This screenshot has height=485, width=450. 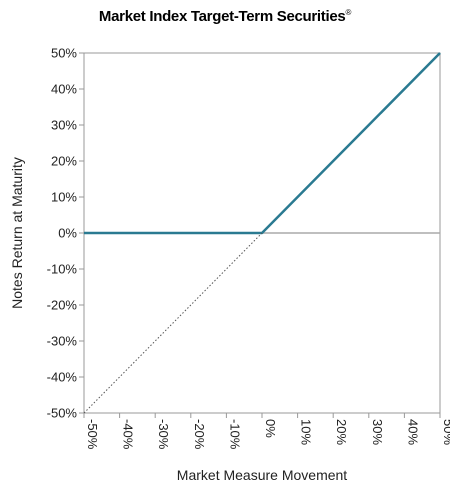 What do you see at coordinates (64, 53) in the screenshot?
I see `y-tick-label: 50%` at bounding box center [64, 53].